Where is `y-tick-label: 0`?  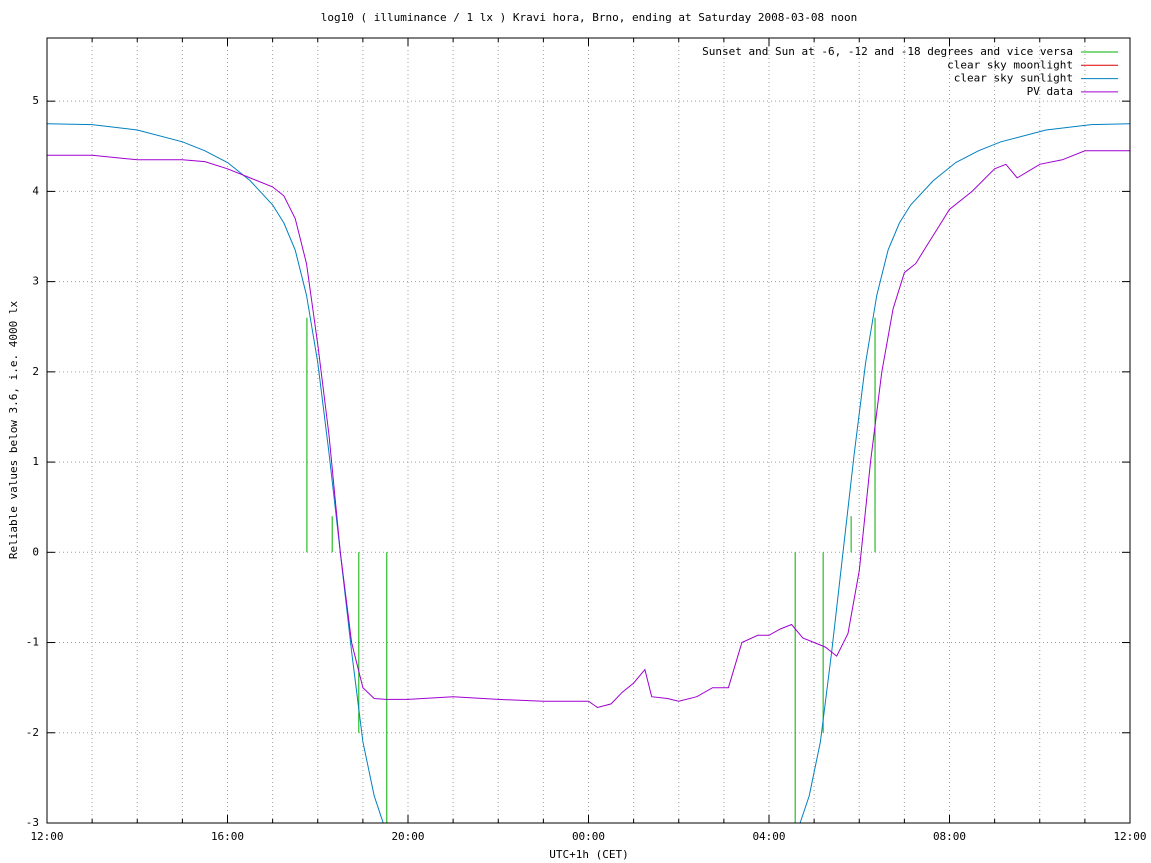
y-tick-label: 0 is located at coordinates (35, 551).